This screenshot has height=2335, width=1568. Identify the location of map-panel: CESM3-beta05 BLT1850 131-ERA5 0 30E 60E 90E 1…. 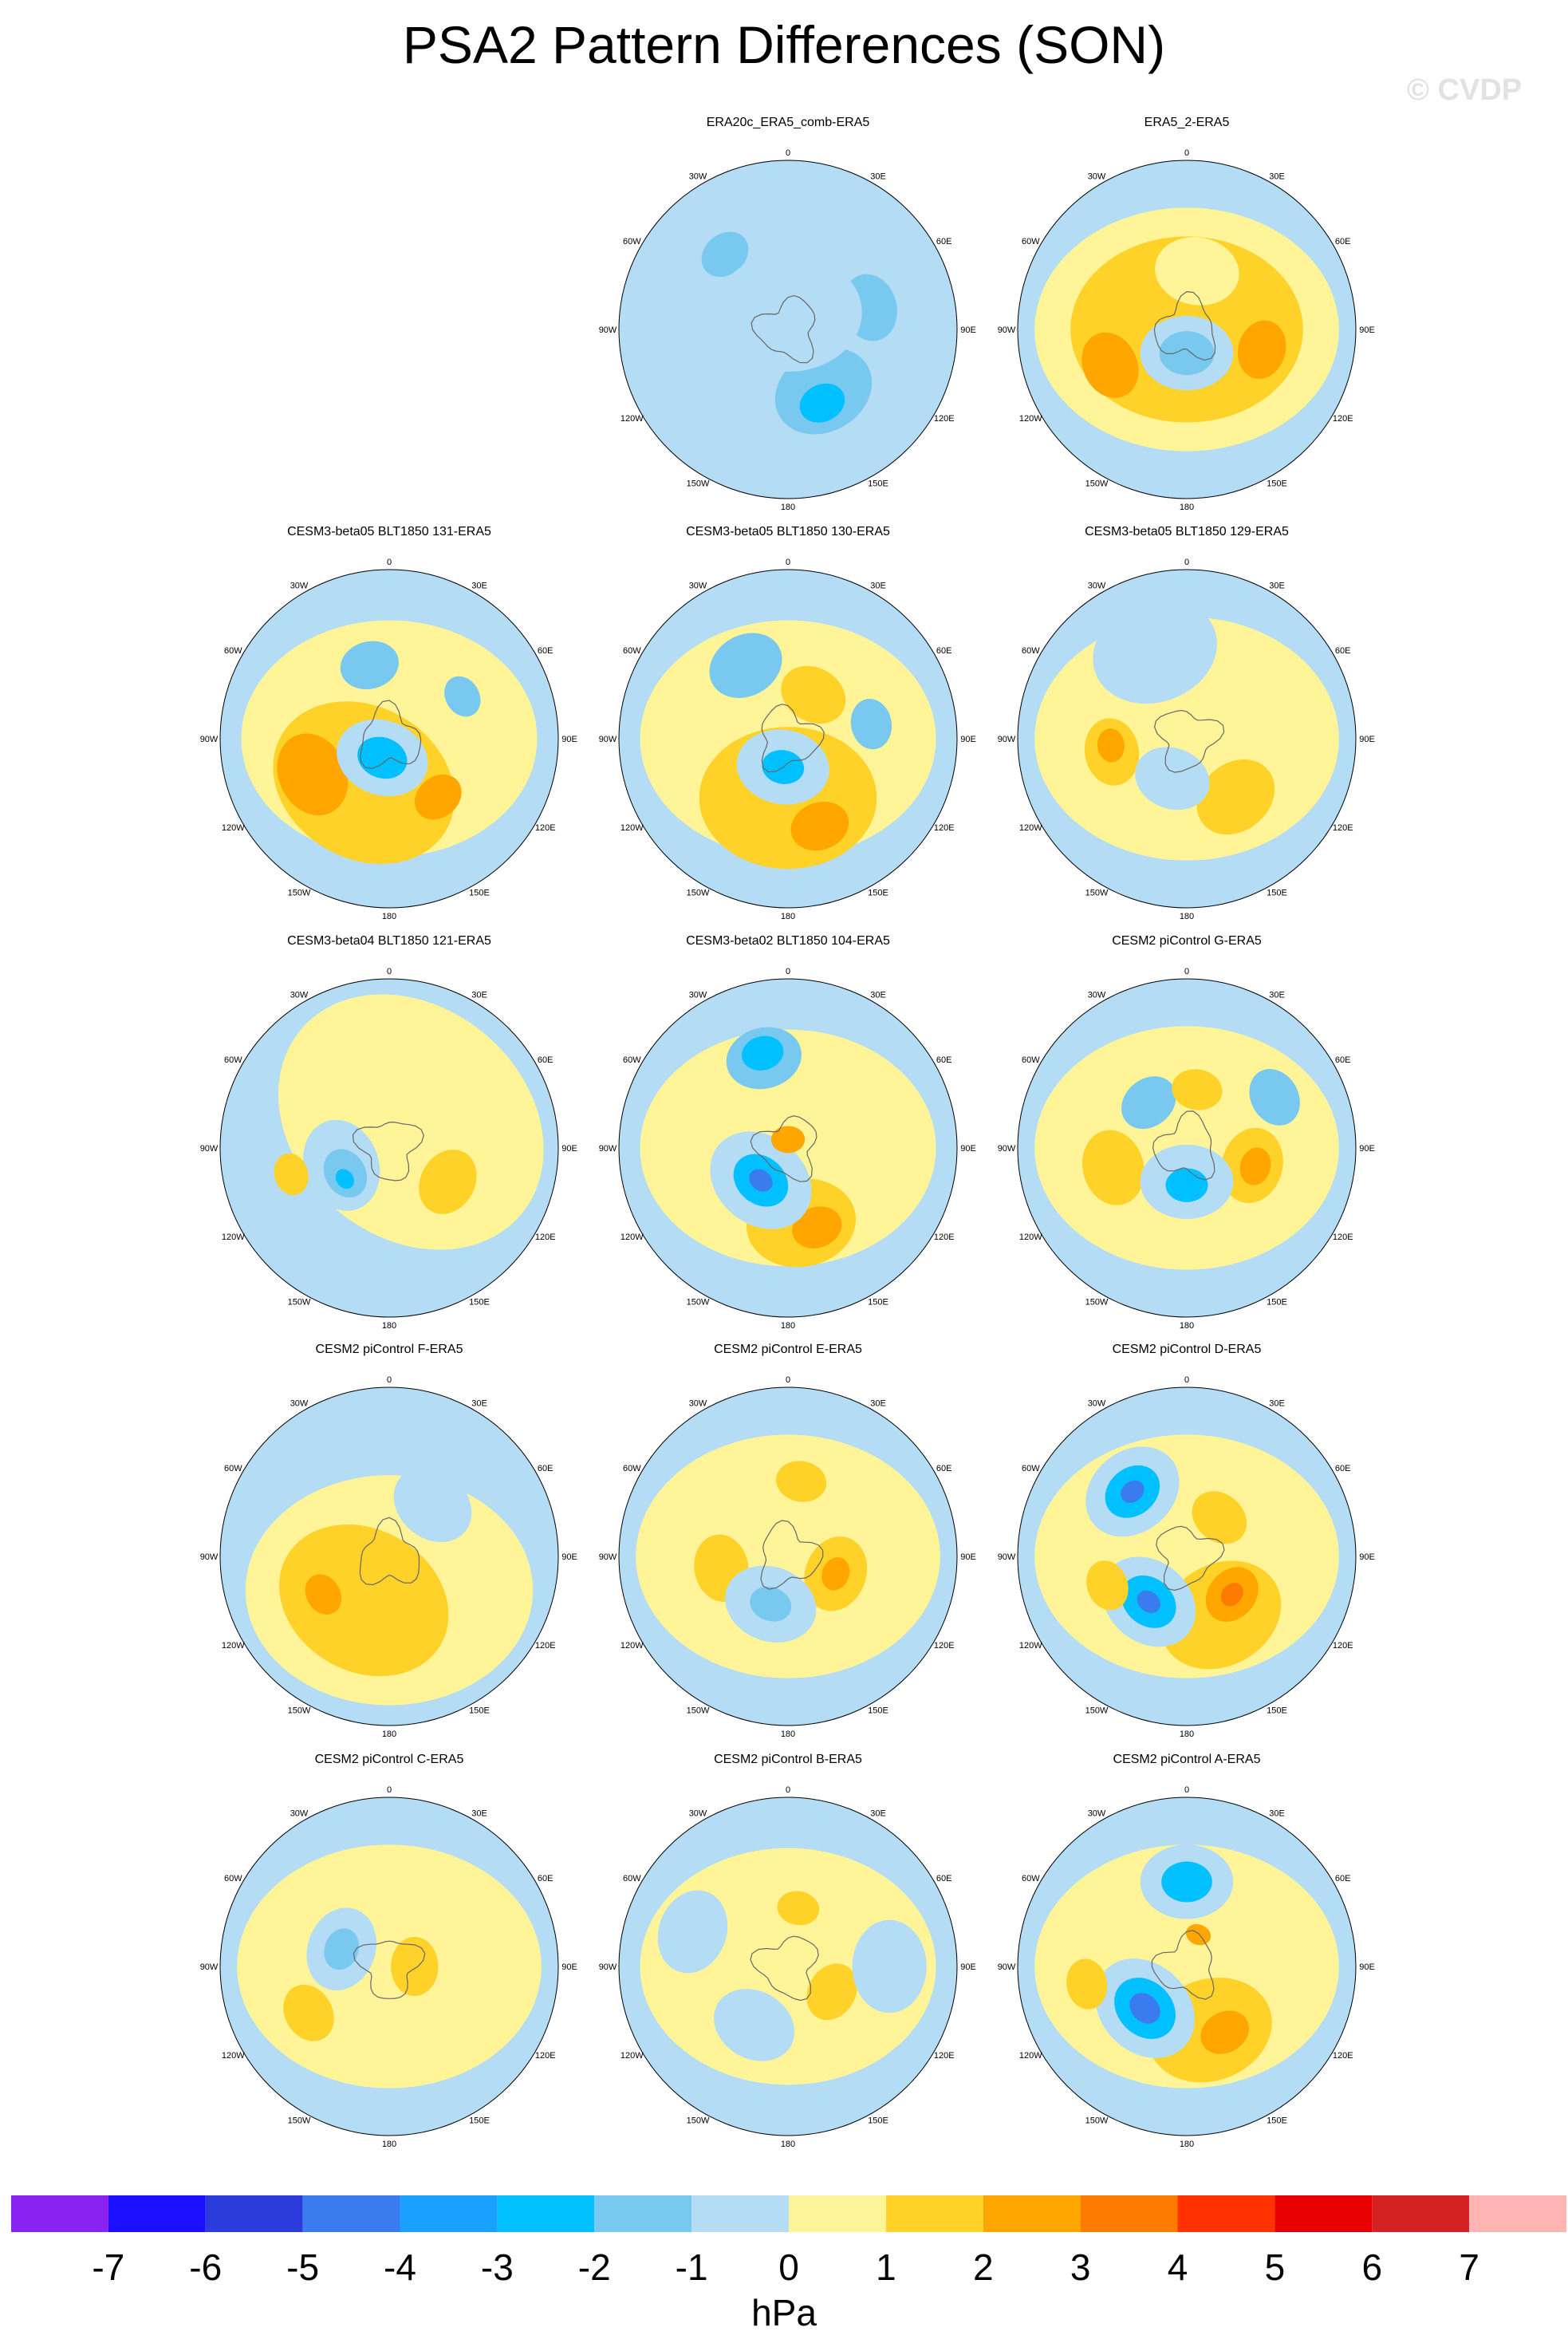
(389, 724).